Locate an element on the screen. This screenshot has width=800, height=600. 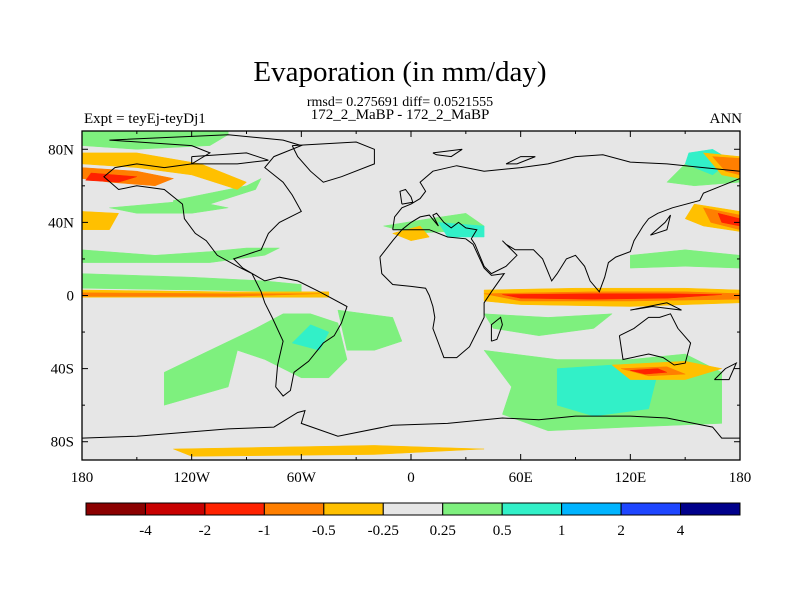
colorbar-label: 0.5 is located at coordinates (502, 531).